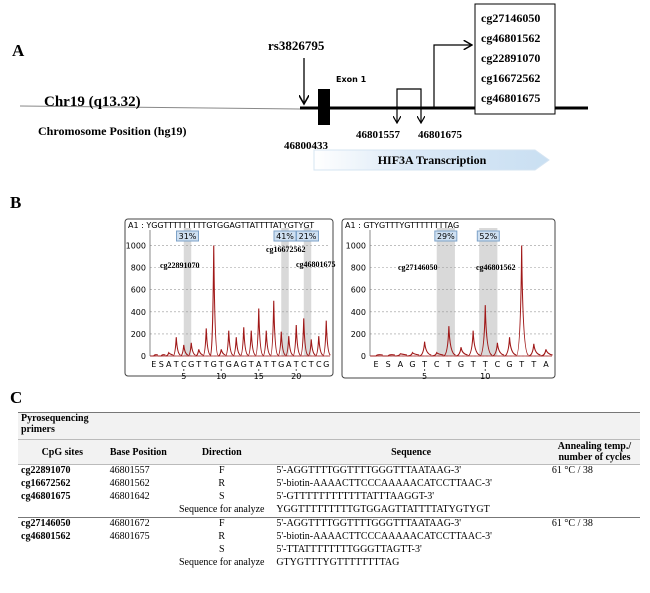 The height and width of the screenshot is (593, 650). What do you see at coordinates (46, 496) in the screenshot?
I see `table-cell: cg46801675` at bounding box center [46, 496].